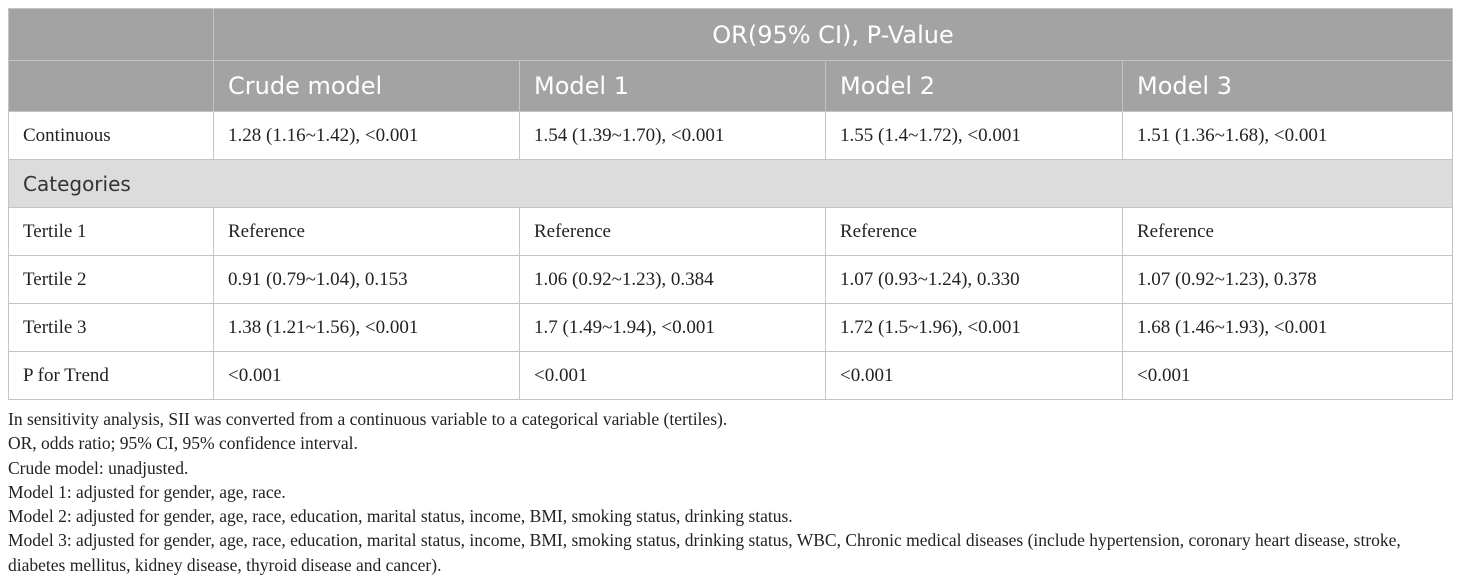 This screenshot has height=588, width=1460. I want to click on column-header-model-1: Model 1, so click(672, 86).